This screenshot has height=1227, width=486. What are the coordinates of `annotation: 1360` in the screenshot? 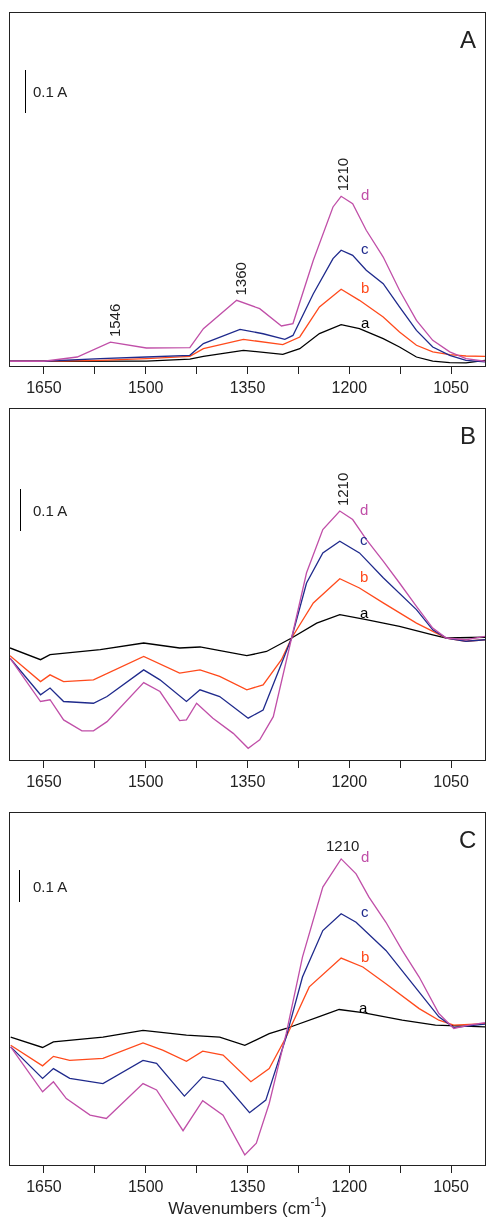 It's located at (240, 279).